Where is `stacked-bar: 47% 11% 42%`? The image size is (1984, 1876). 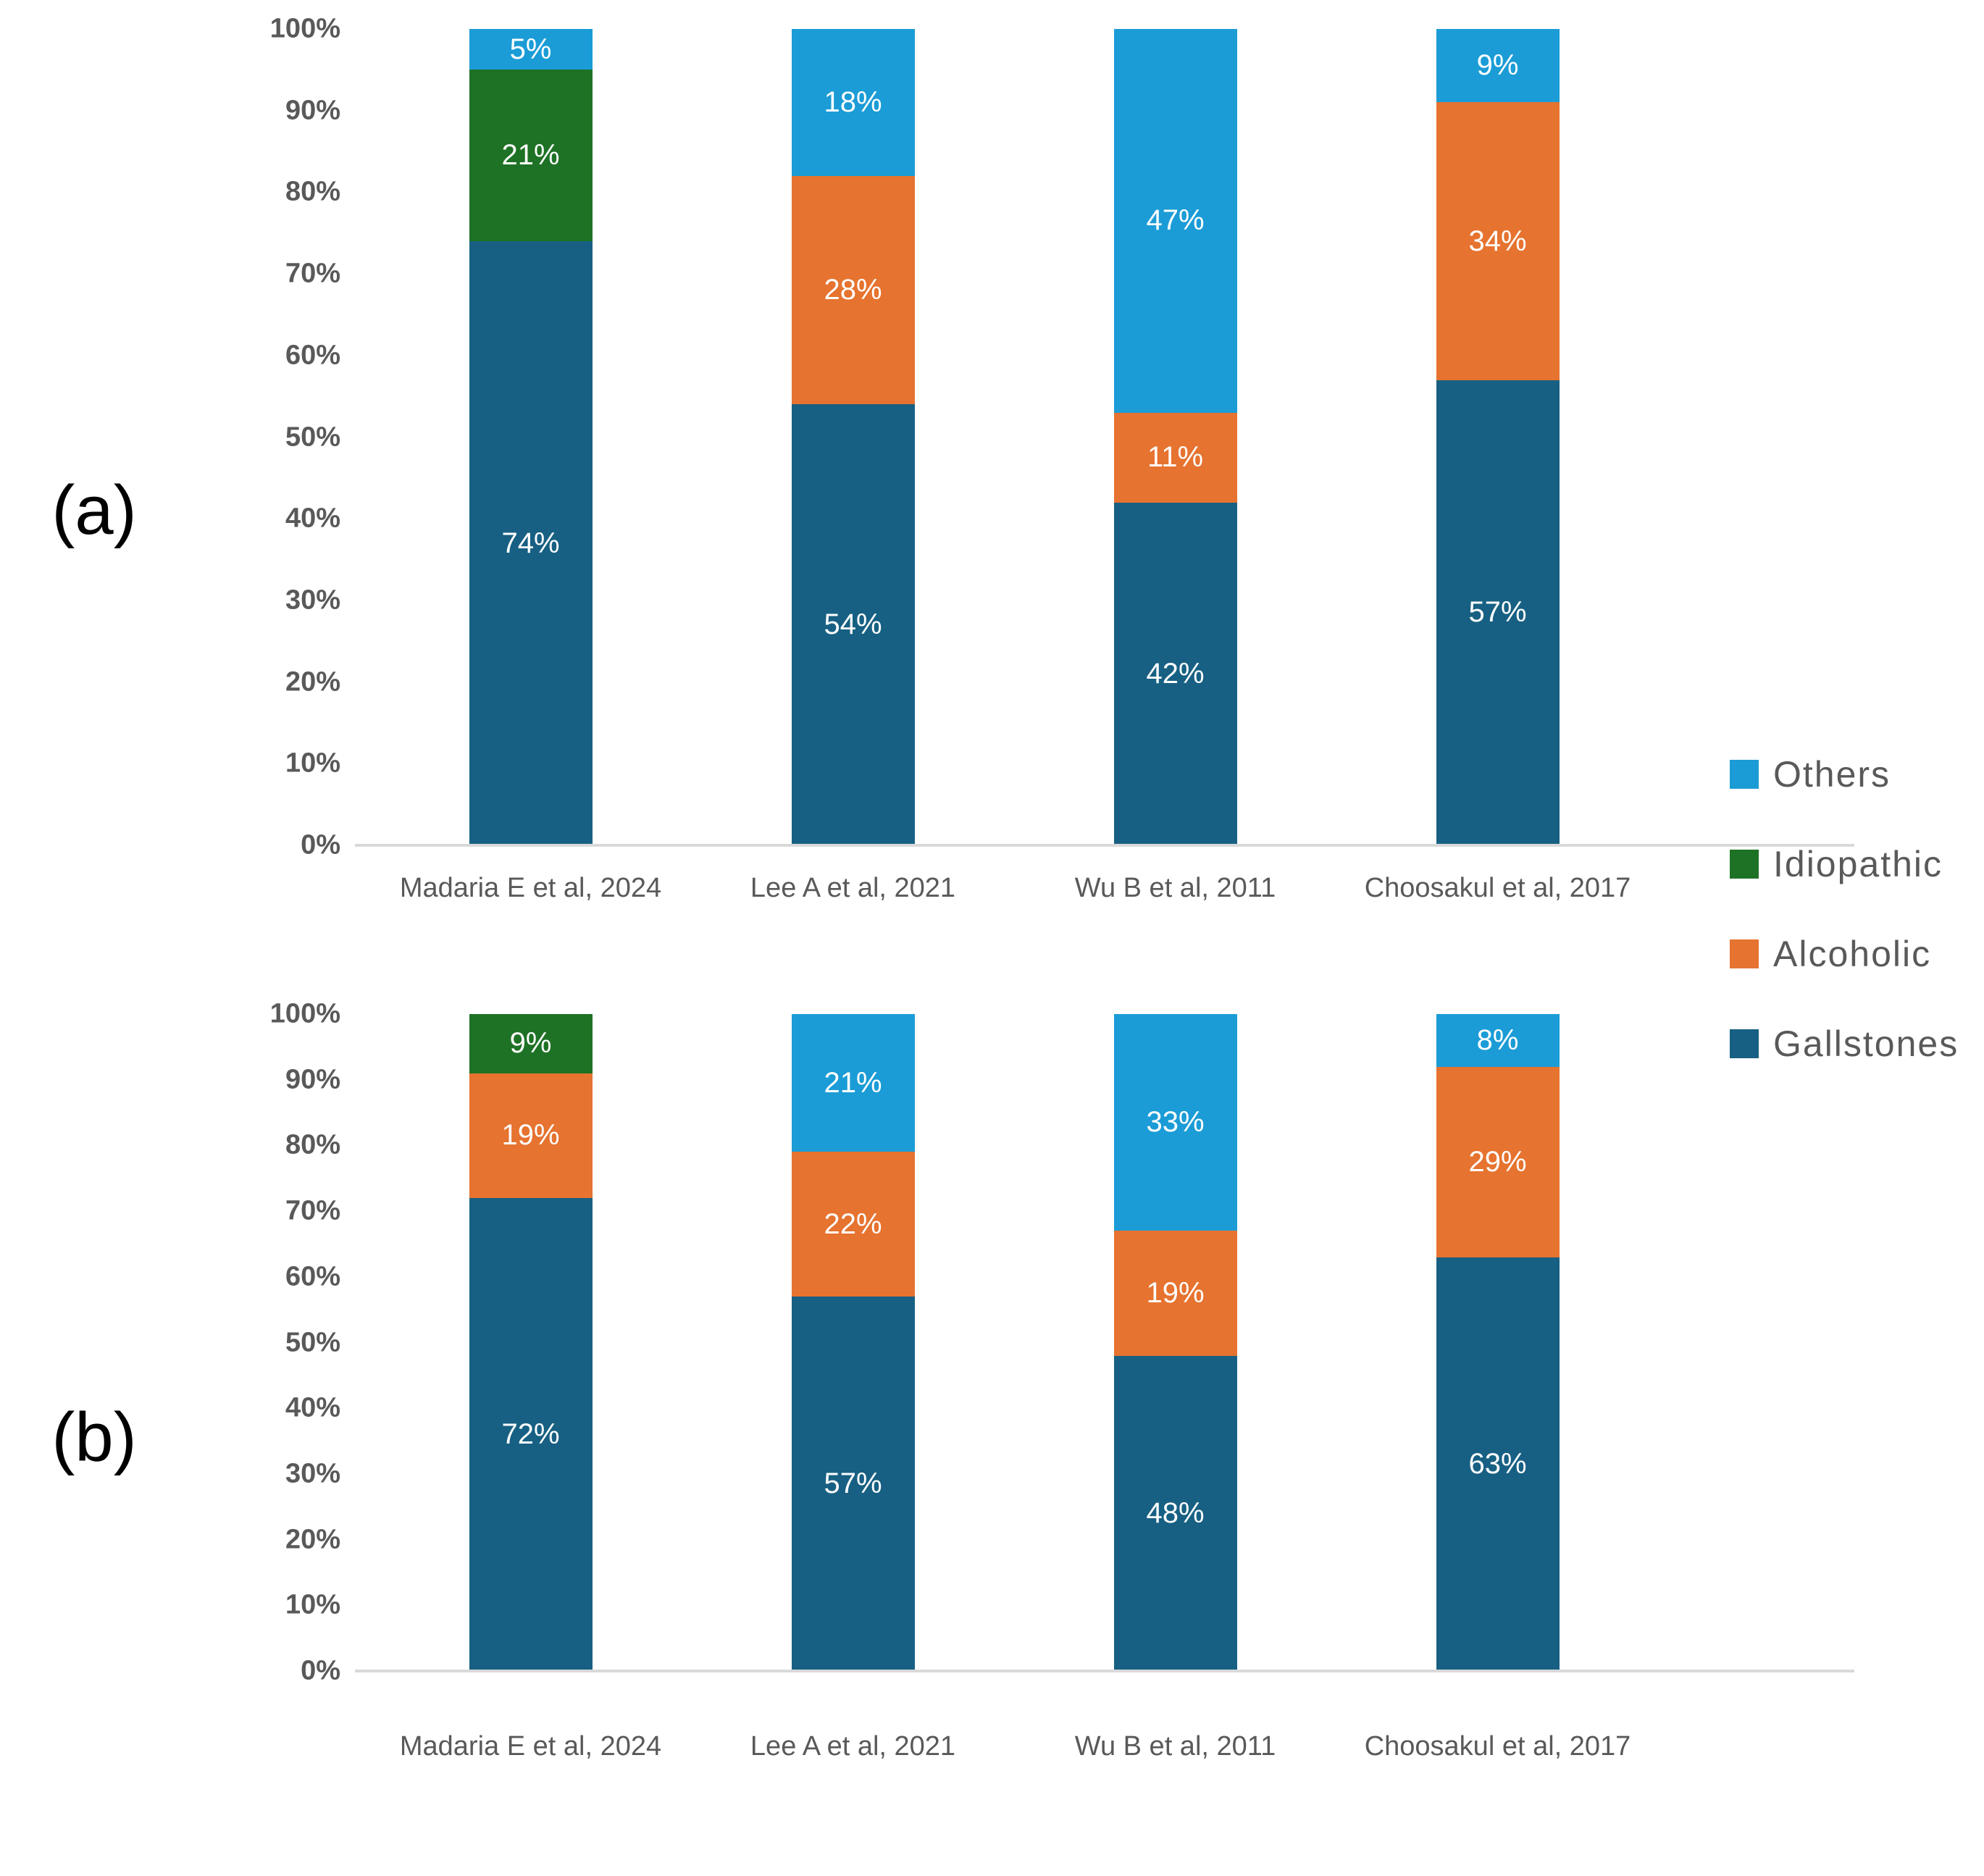
stacked-bar: 47% 11% 42% is located at coordinates (1175, 437).